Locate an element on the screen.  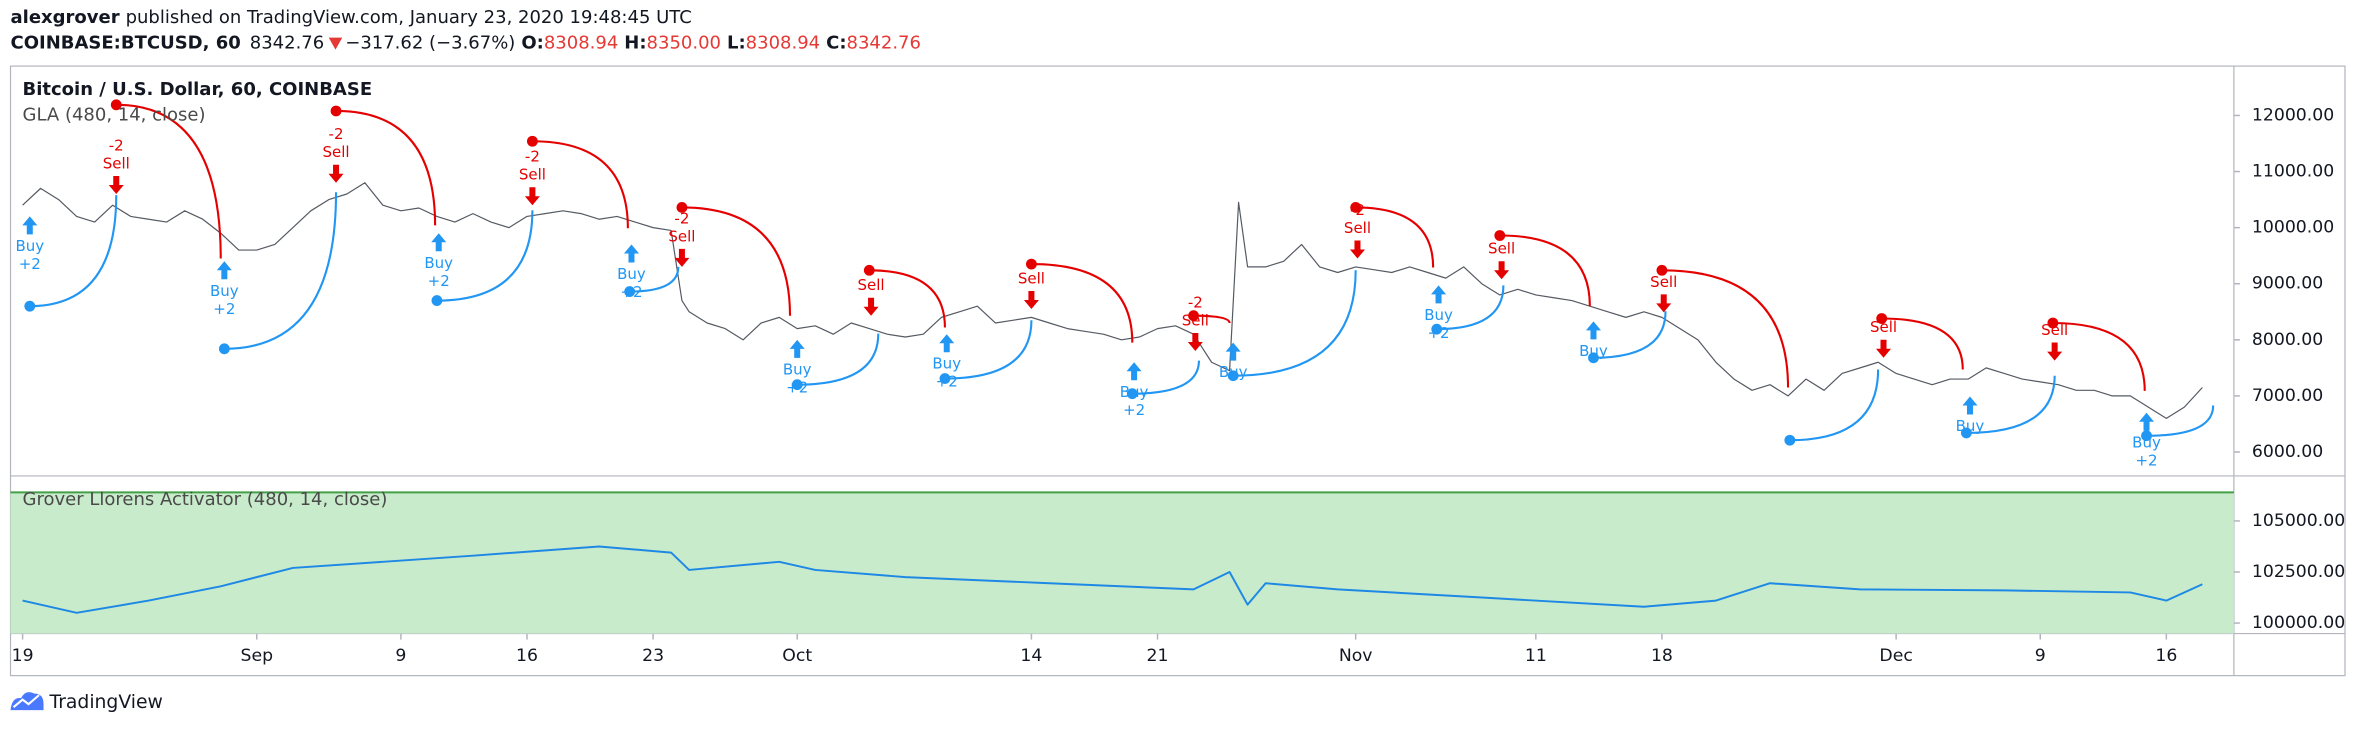
series-line is located at coordinates (1112, 579).